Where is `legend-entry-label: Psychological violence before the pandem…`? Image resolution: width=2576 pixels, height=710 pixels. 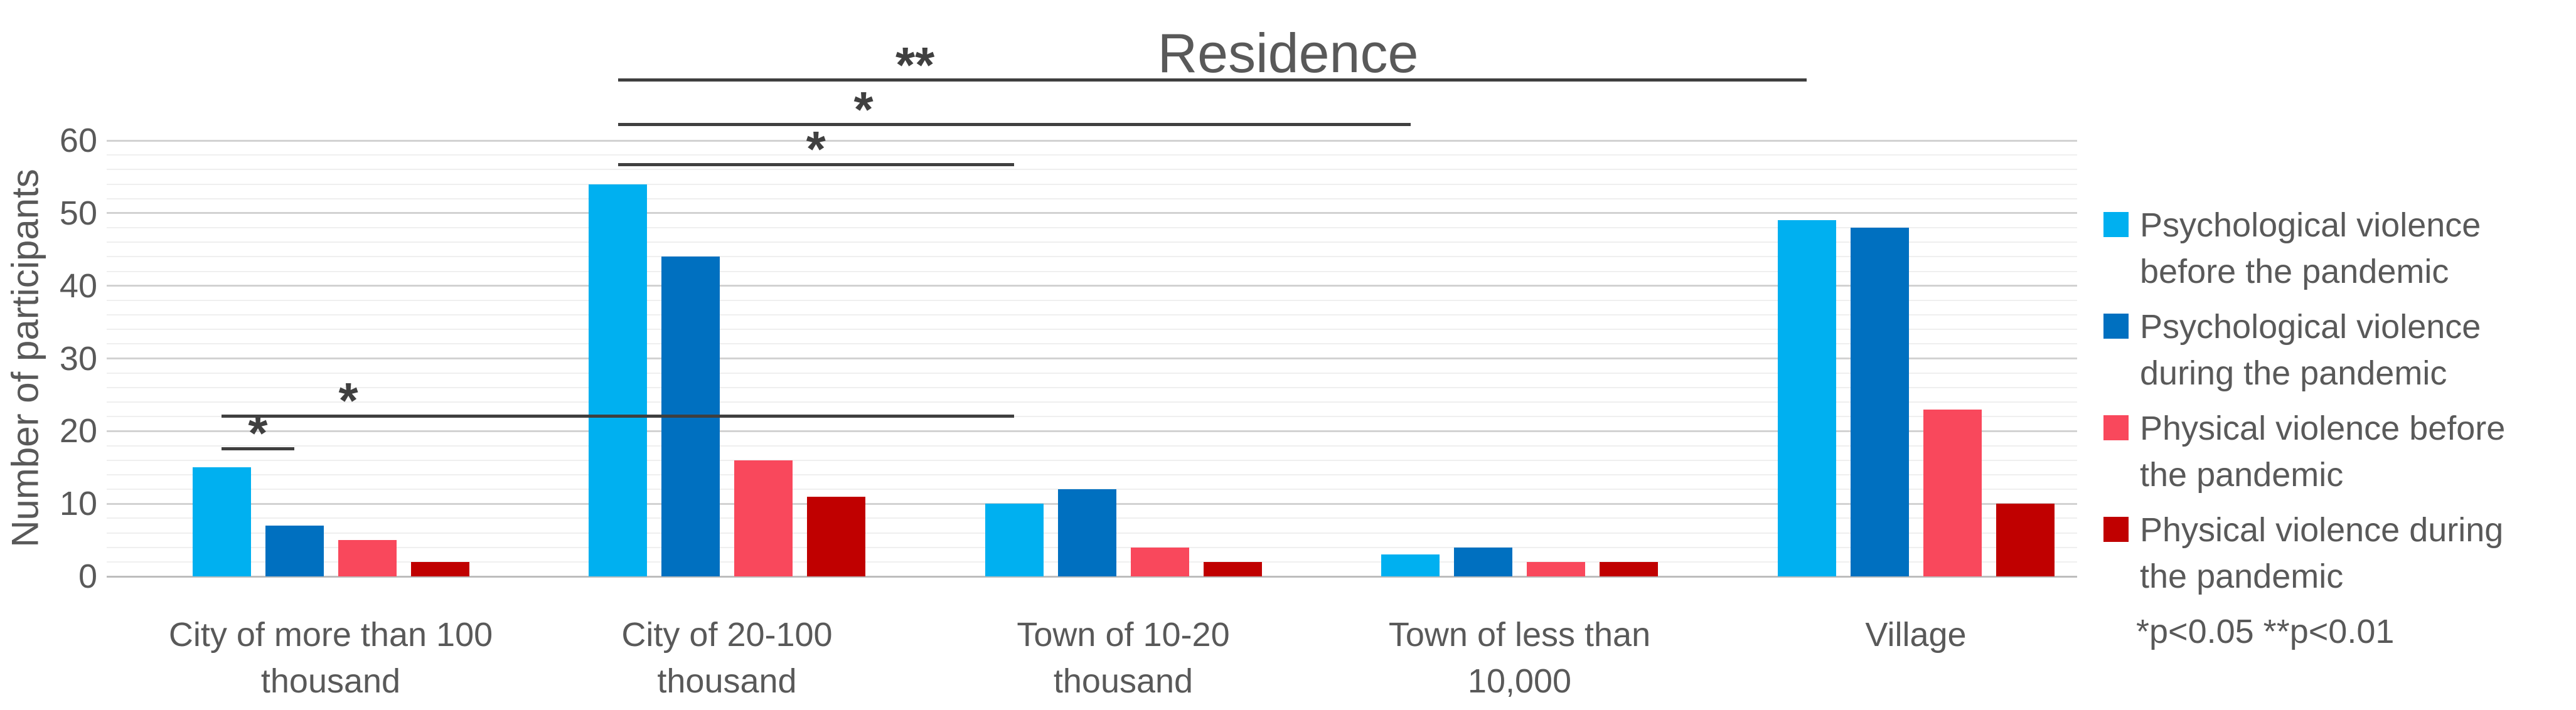 legend-entry-label: Psychological violence before the pandem… is located at coordinates (2310, 248).